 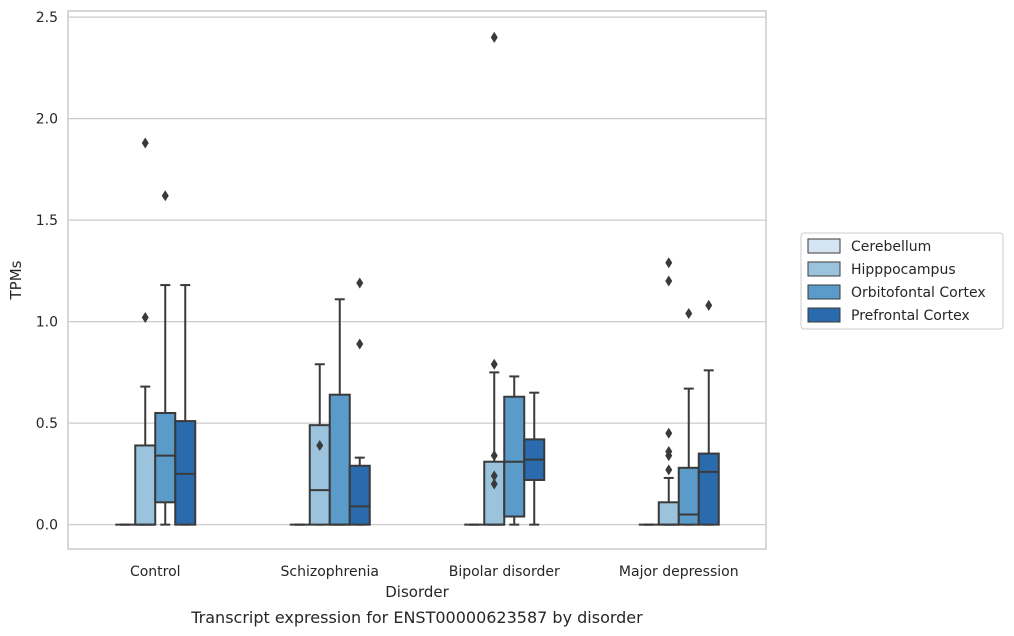 I want to click on x-tick-label: Major depression, so click(x=679, y=572).